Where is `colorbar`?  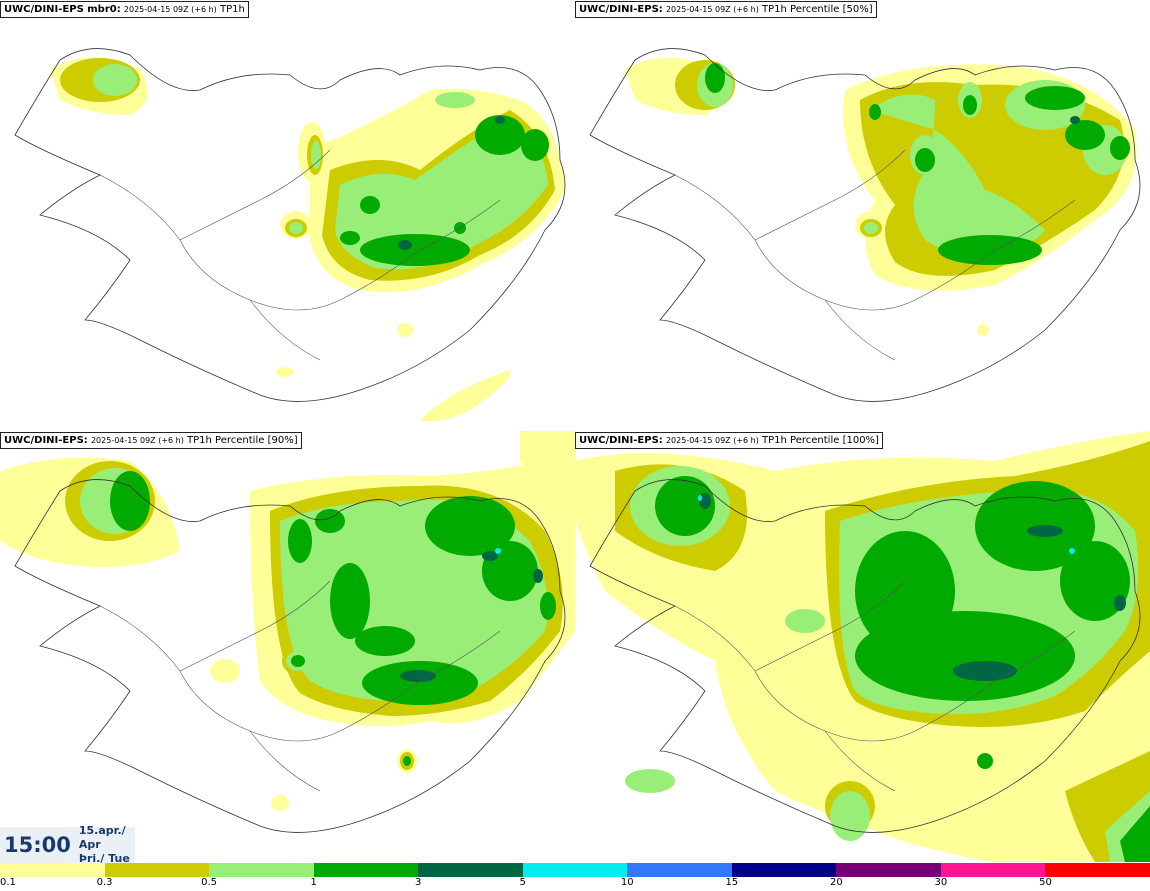
colorbar is located at coordinates (575, 870).